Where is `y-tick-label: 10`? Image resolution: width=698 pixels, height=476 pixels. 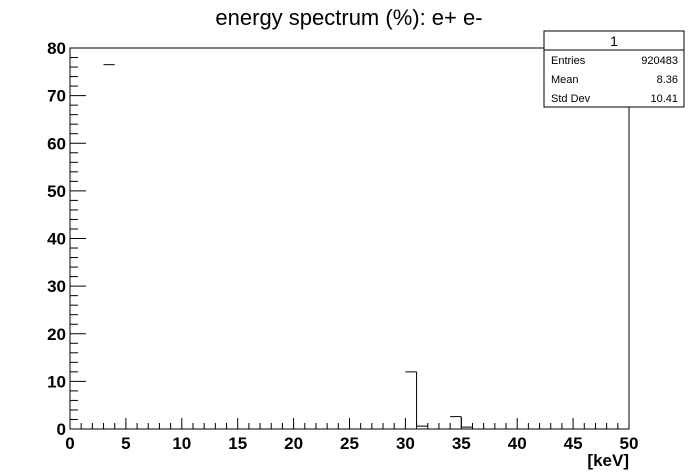 y-tick-label: 10 is located at coordinates (56, 381).